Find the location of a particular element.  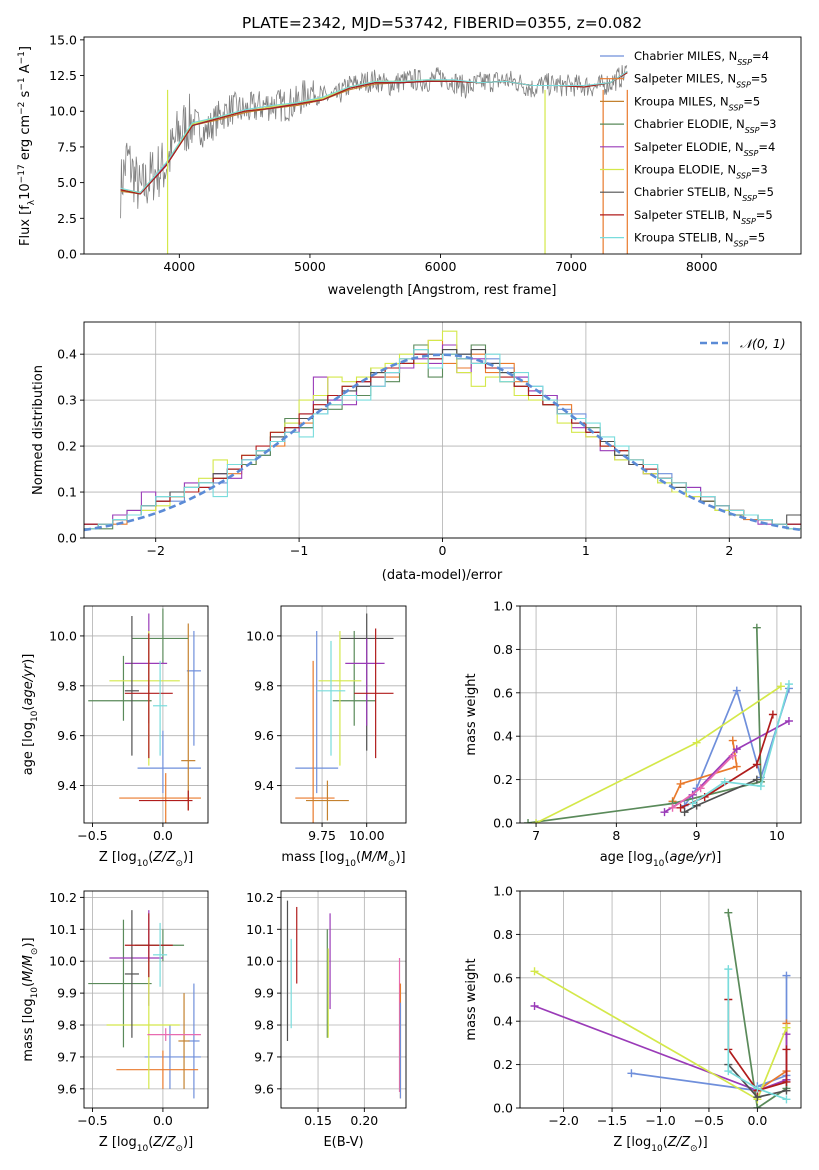

plot-area-mass-weight-vs-age is located at coordinates (658, 723).